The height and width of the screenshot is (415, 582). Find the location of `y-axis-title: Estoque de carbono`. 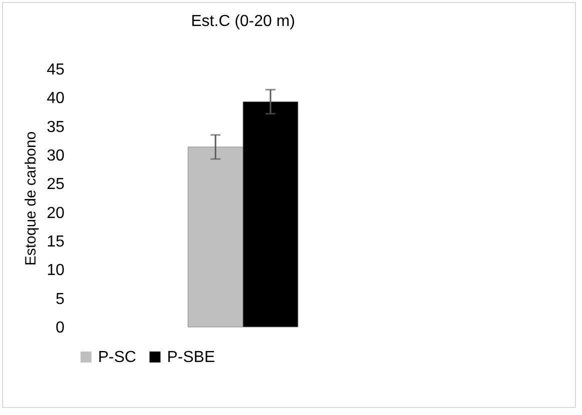

y-axis-title: Estoque de carbono is located at coordinates (31, 198).